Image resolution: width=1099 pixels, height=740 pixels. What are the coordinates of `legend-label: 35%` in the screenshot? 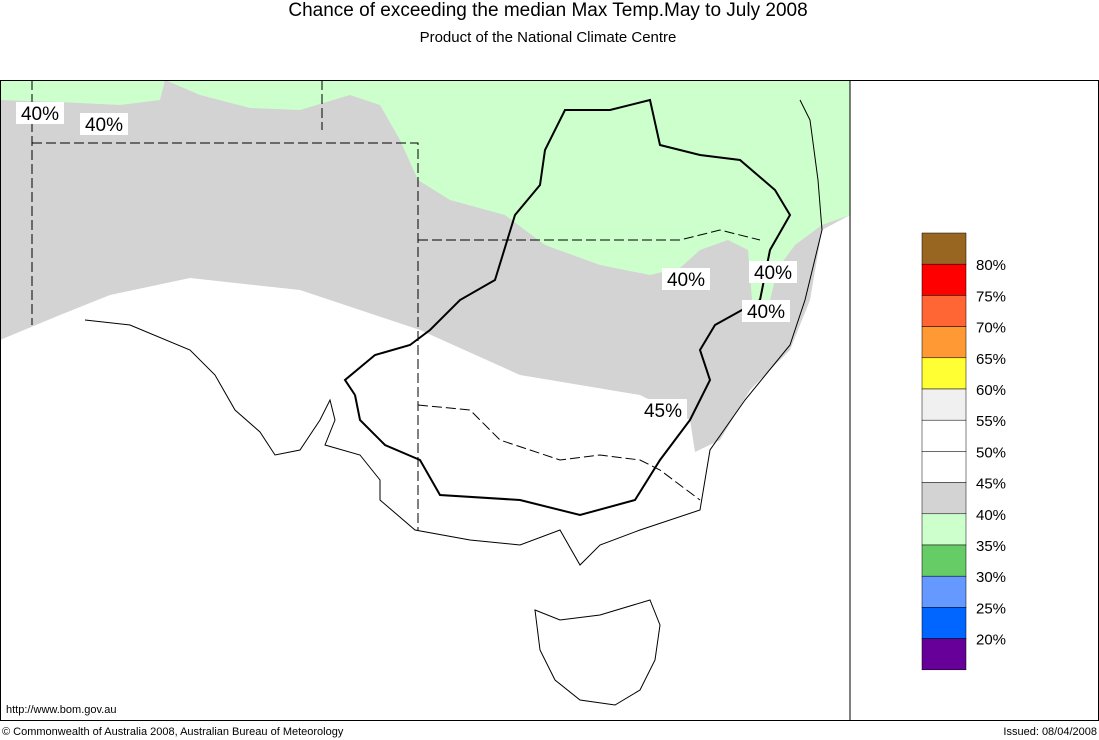 It's located at (991, 546).